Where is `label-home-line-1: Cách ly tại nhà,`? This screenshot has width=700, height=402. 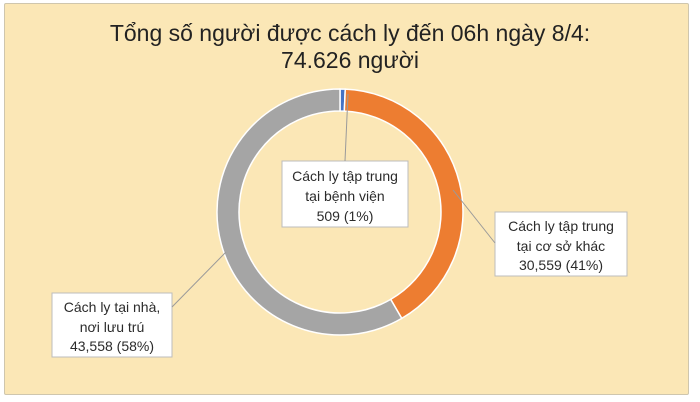 label-home-line-1: Cách ly tại nhà, is located at coordinates (112, 307).